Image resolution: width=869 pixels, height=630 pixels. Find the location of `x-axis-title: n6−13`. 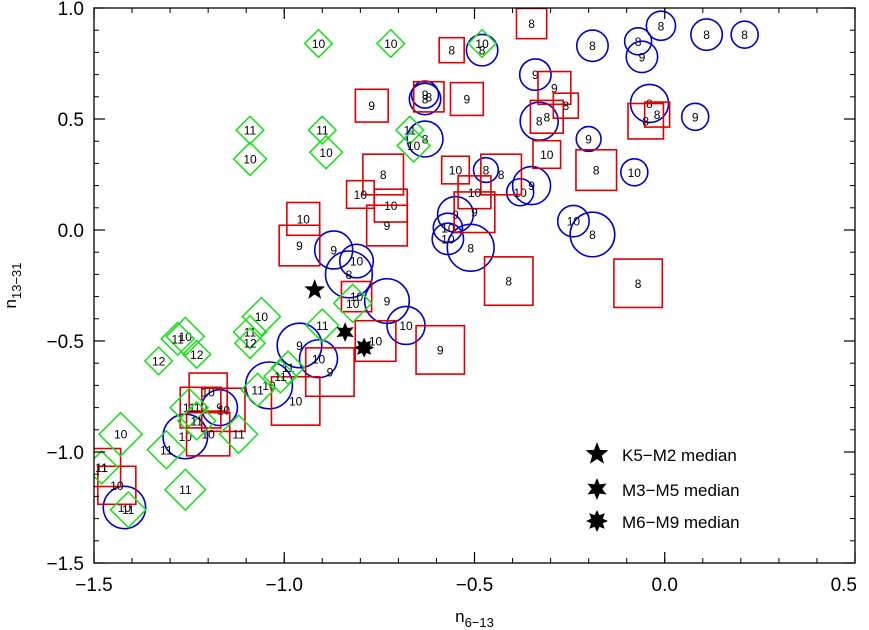

x-axis-title: n6−13 is located at coordinates (474, 618).